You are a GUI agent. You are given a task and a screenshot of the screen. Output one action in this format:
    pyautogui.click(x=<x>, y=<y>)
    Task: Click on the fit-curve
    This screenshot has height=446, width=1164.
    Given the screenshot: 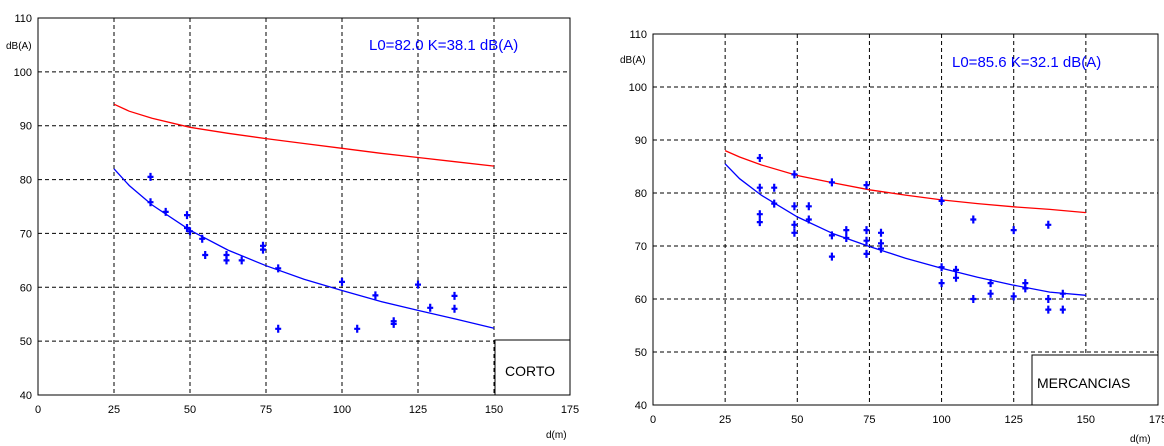 What is the action you would take?
    pyautogui.click(x=905, y=229)
    